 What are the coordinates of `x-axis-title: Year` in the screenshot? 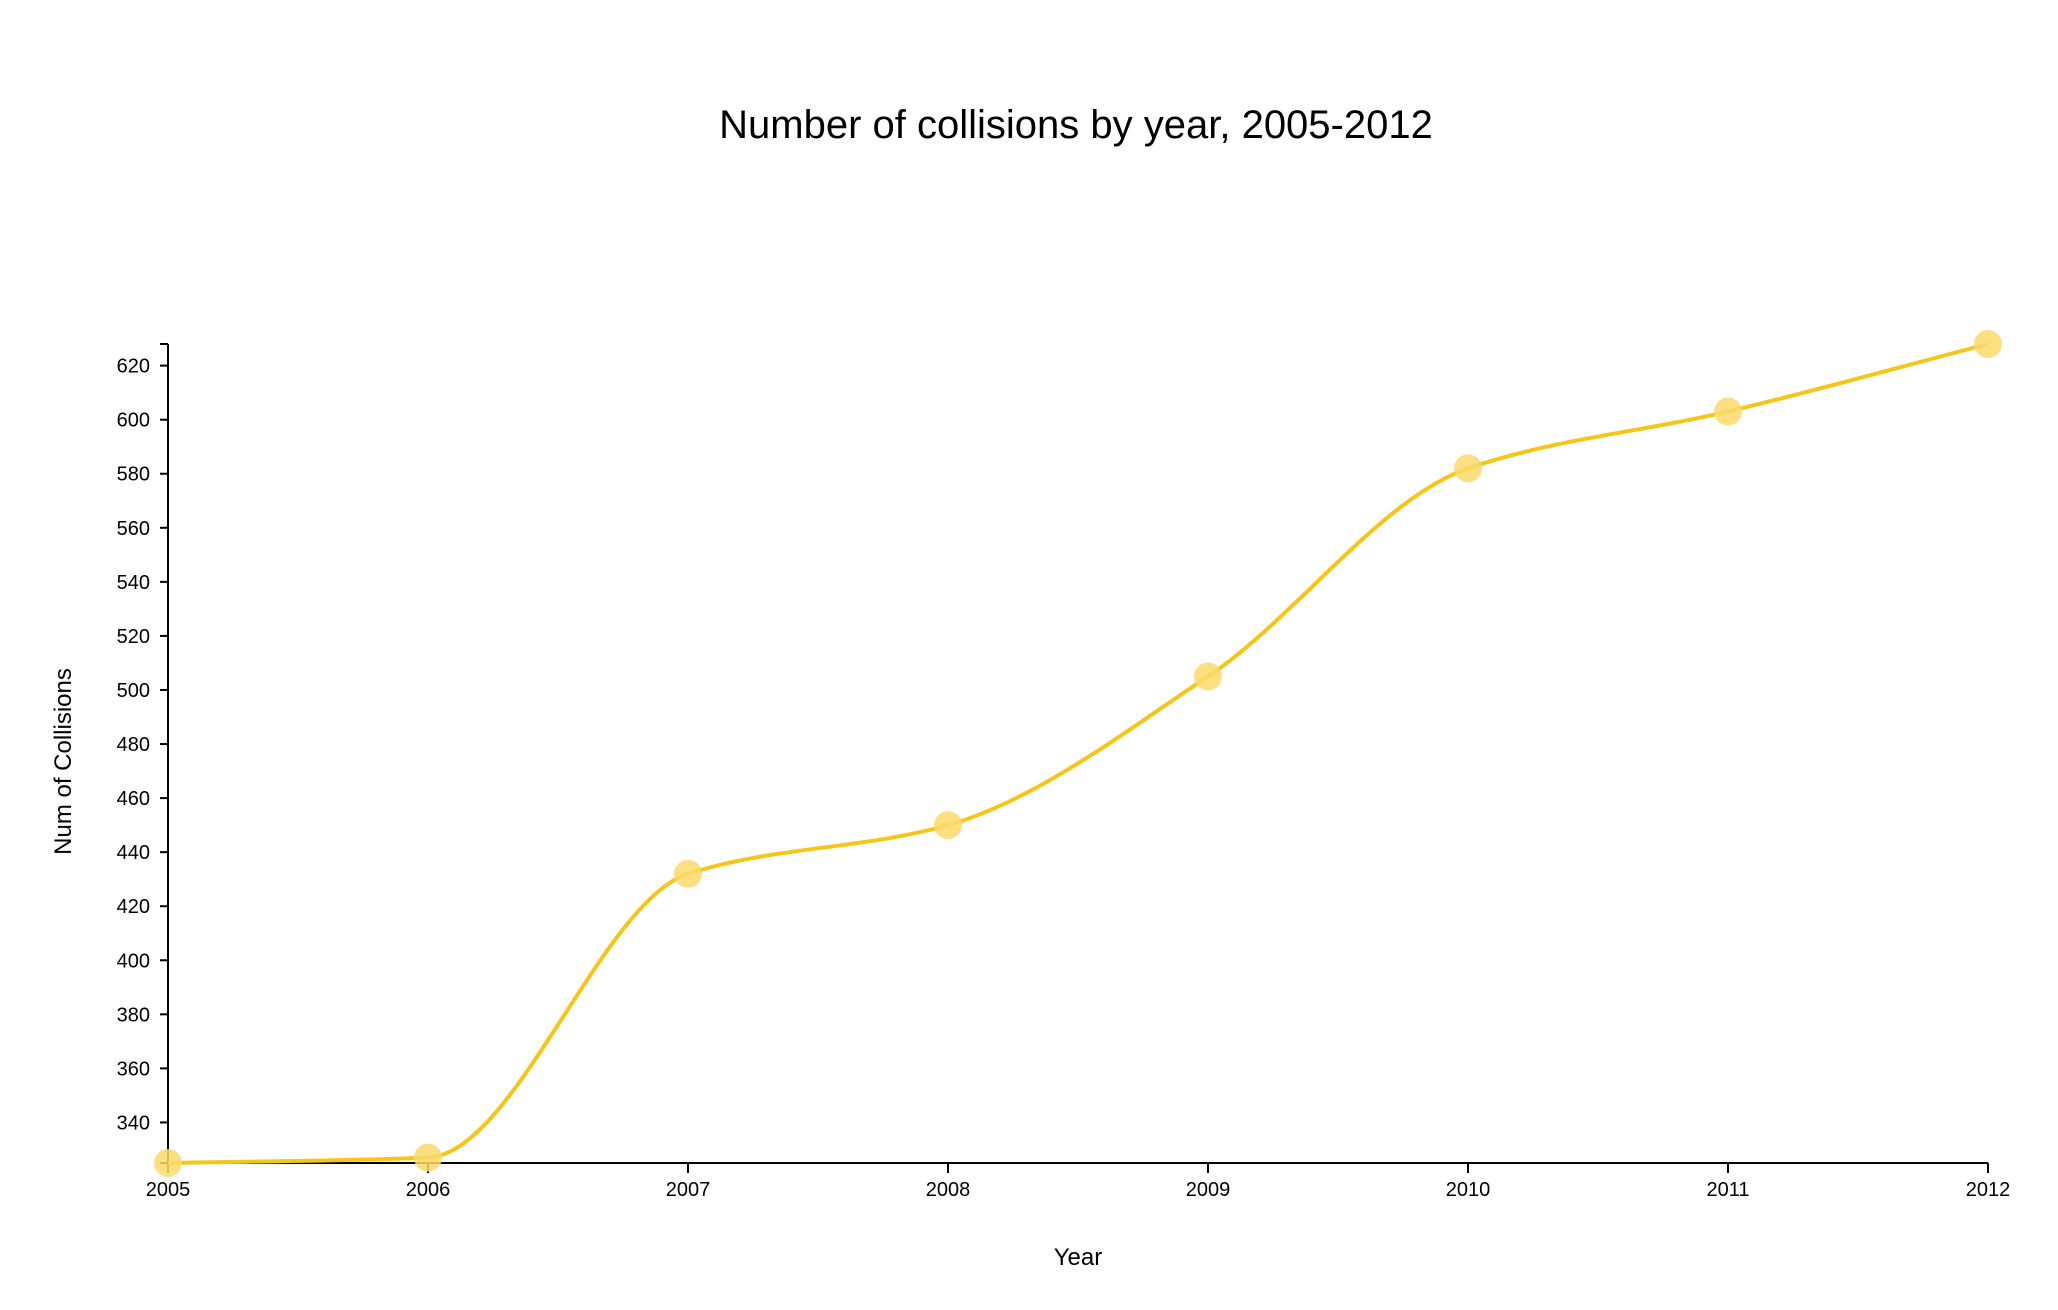 It's located at (1078, 1257).